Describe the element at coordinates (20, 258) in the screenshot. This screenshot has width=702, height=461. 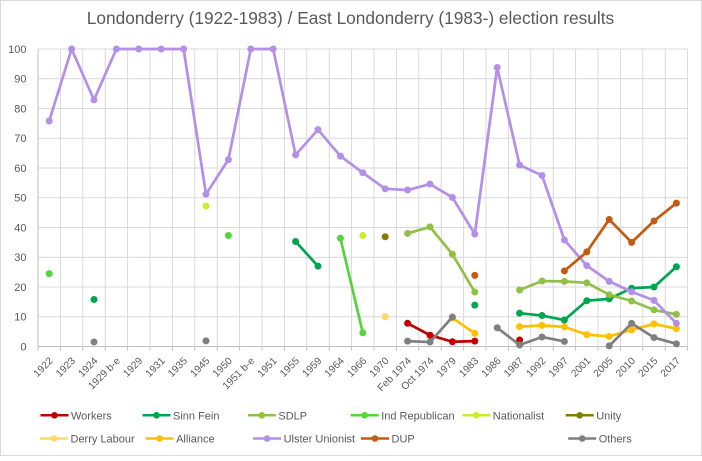
I see `svg-text: 30` at that location.